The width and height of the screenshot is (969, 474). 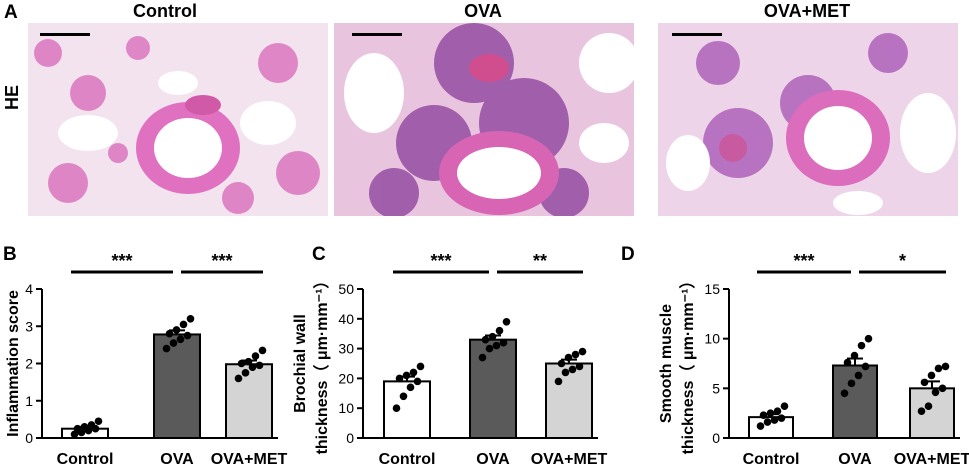 What do you see at coordinates (165, 11) in the screenshot?
I see `image-title-control: Control` at bounding box center [165, 11].